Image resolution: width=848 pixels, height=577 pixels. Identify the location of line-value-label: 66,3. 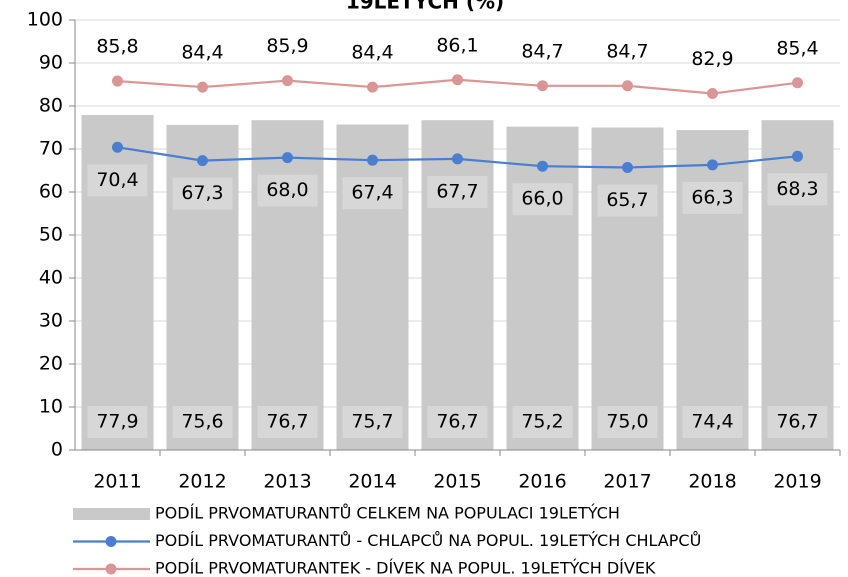
(712, 197).